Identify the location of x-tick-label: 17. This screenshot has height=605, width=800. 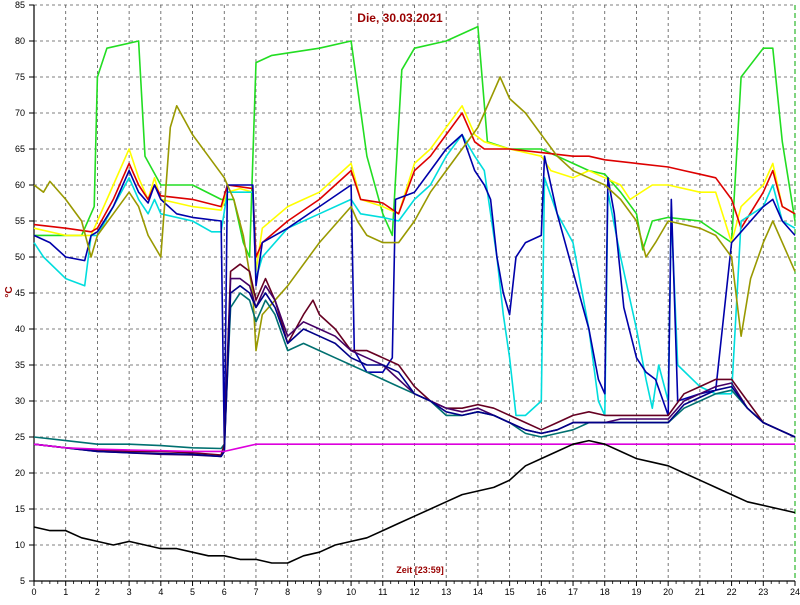
(573, 592).